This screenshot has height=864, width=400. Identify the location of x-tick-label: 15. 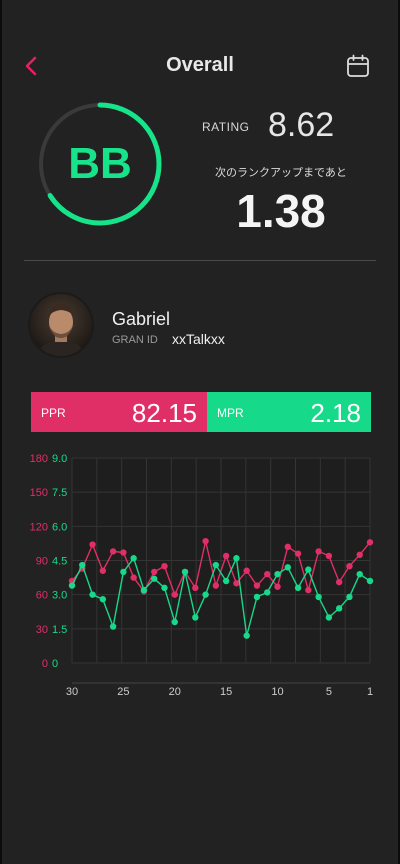
(226, 692).